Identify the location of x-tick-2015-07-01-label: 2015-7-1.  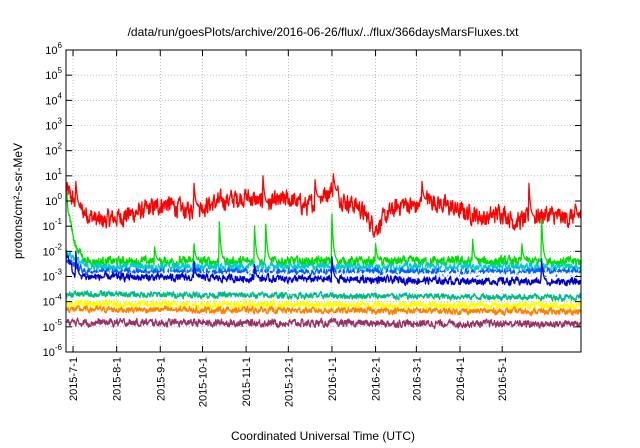
(74, 379).